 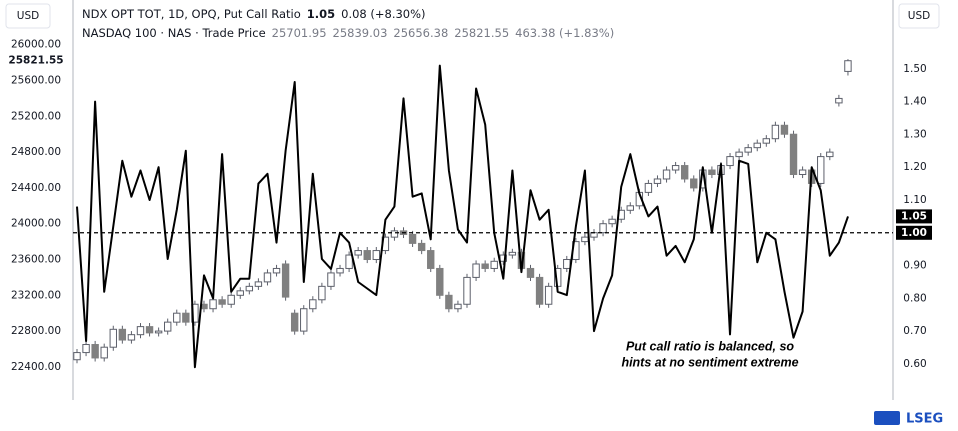 I want to click on y-tick-label: 24800.00, so click(x=36, y=152).